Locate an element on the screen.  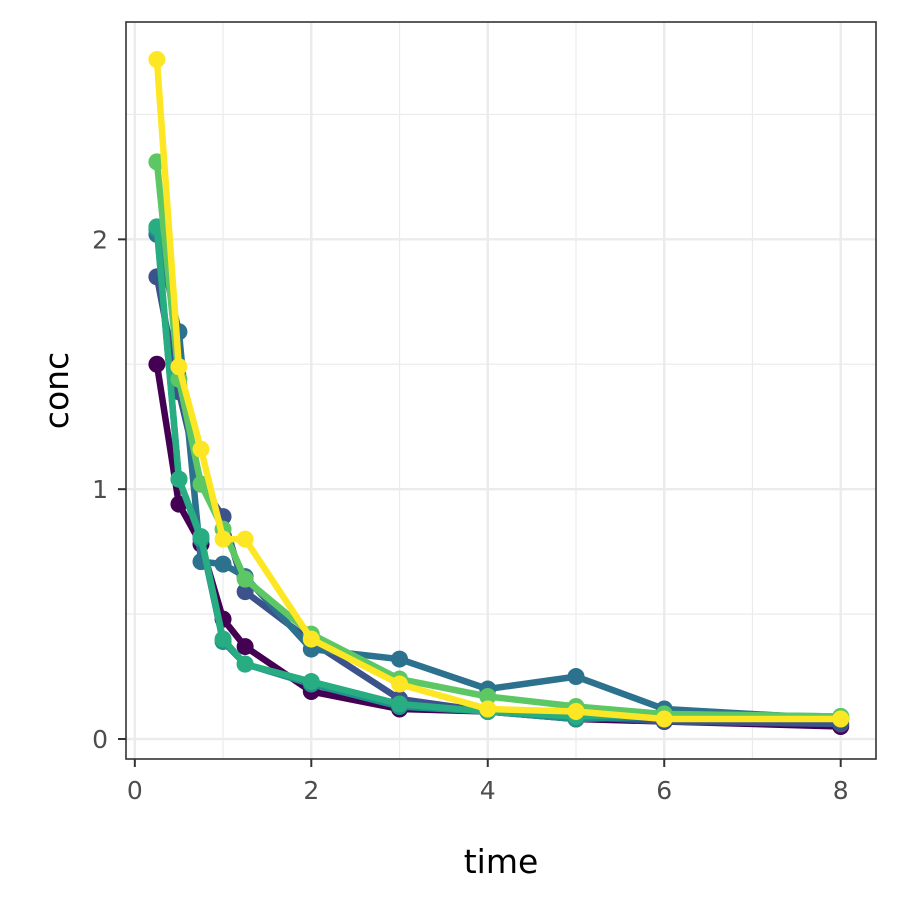
y-tick-label: 0 is located at coordinates (100, 739).